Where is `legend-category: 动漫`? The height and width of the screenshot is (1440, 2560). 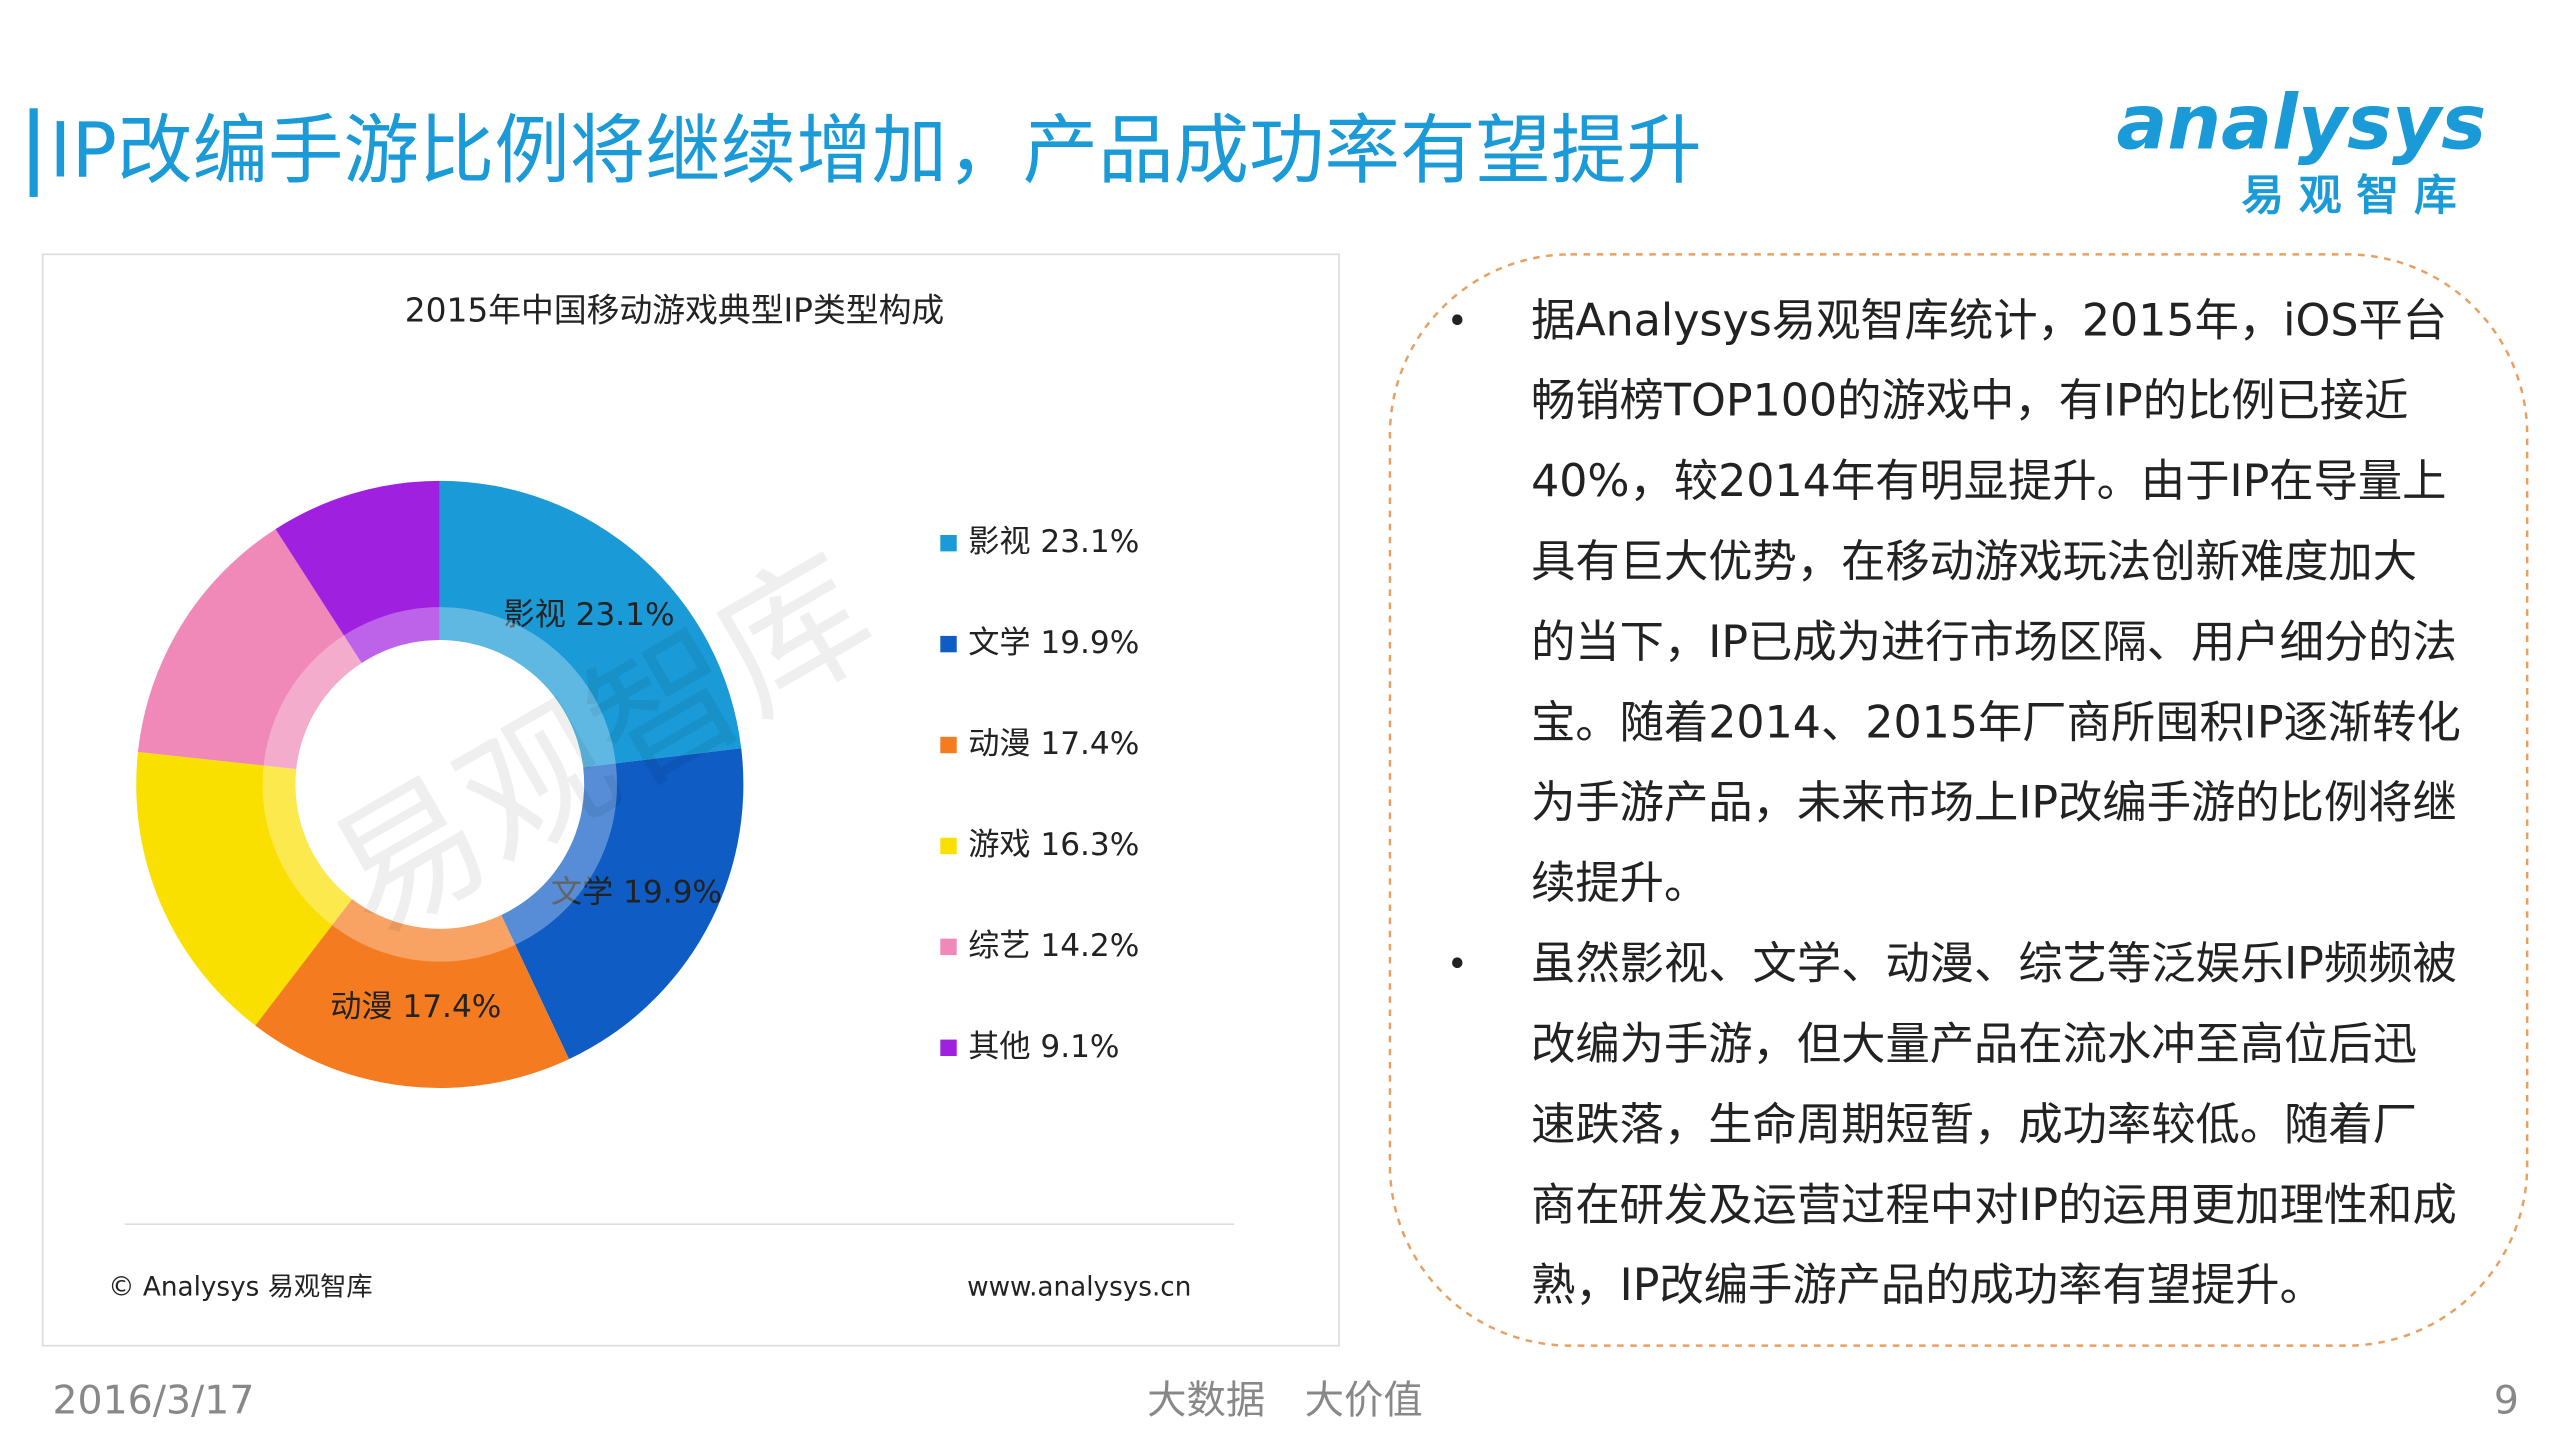 legend-category: 动漫 is located at coordinates (999, 744).